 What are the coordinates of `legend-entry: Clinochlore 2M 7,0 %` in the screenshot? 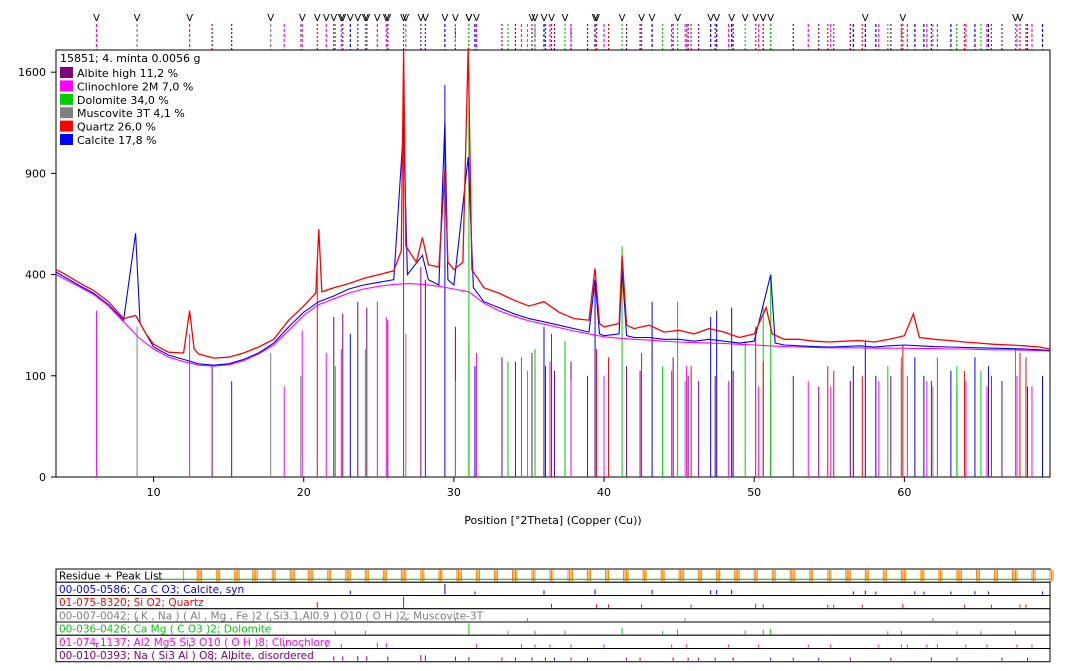 It's located at (135, 86).